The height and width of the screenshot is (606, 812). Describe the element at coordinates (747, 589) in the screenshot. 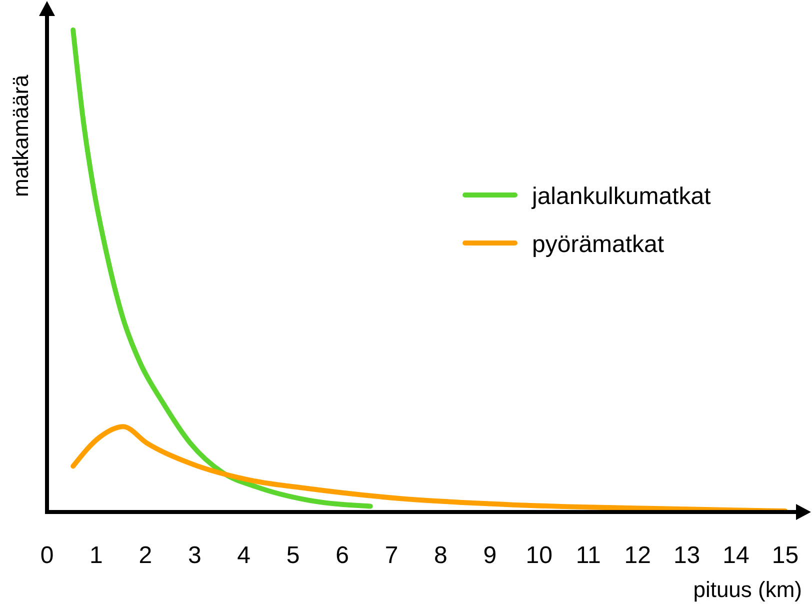

I see `x-axis-title: pituus (km)` at that location.